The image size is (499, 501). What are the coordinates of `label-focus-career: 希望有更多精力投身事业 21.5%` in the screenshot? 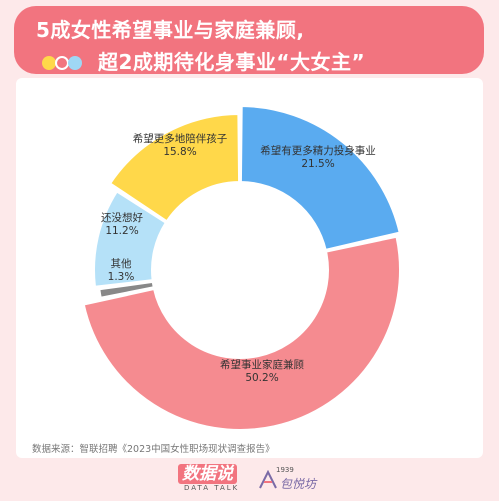 It's located at (318, 158).